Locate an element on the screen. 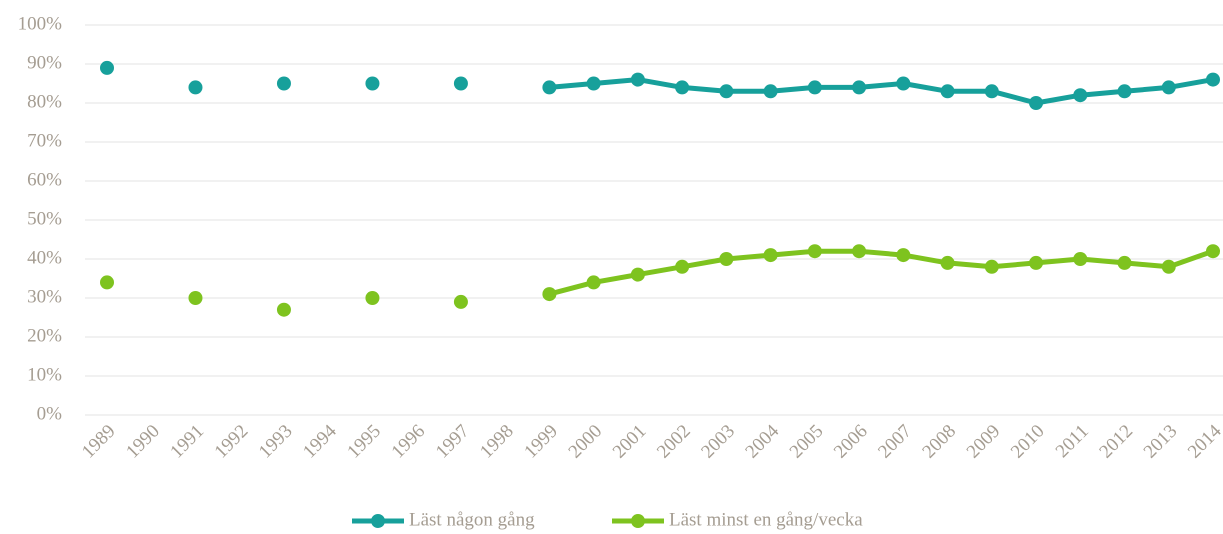 This screenshot has width=1223, height=534. y-tick-label: 0% is located at coordinates (50, 413).